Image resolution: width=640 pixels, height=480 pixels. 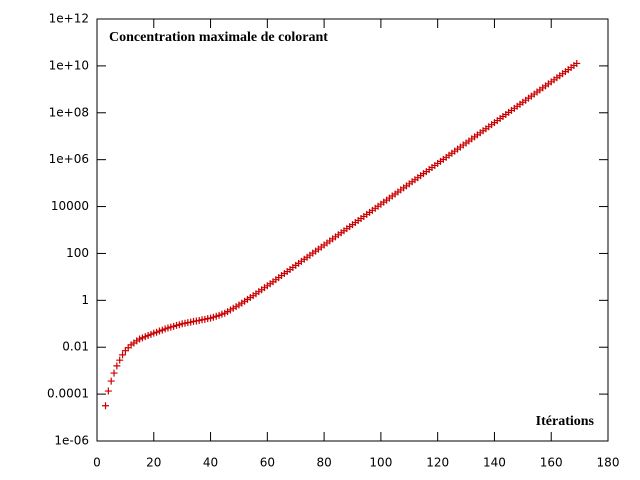 I want to click on chart-title: Concentration maximale de colorant, so click(x=218, y=37).